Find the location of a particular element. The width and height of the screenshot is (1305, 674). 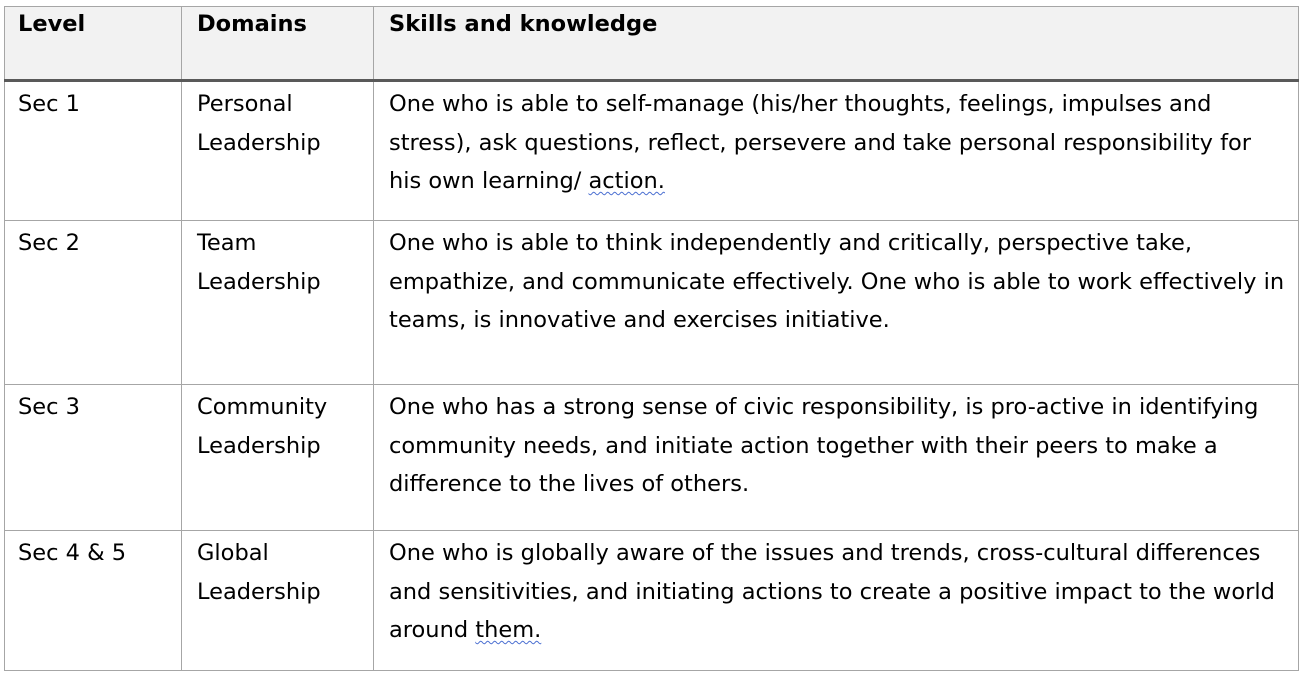

domain-text: Team Leadership is located at coordinates (259, 262).